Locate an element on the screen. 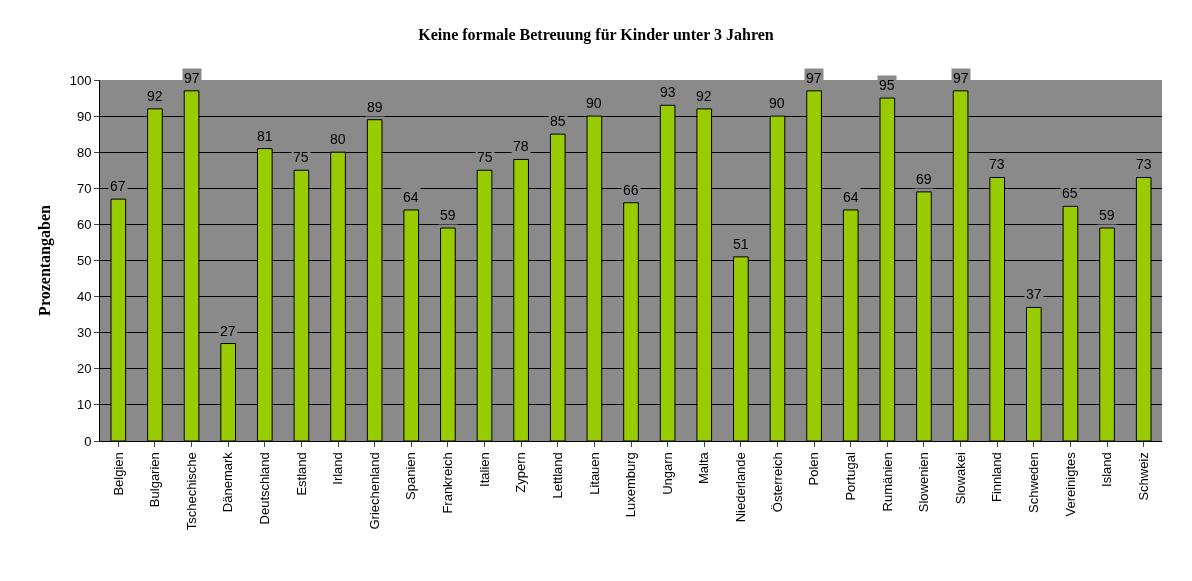 The width and height of the screenshot is (1192, 581). data-label: 27 is located at coordinates (228, 331).